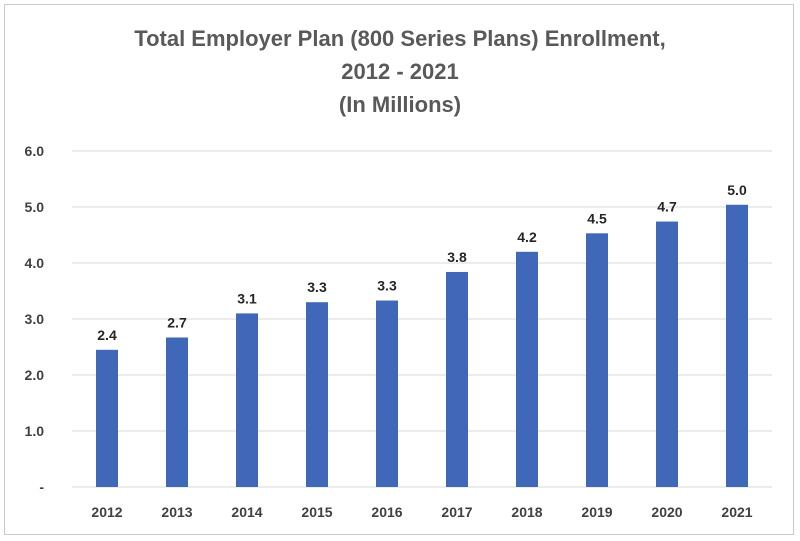 This screenshot has height=541, width=800. I want to click on chart-title-line-2: 2012 - 2021, so click(400, 71).